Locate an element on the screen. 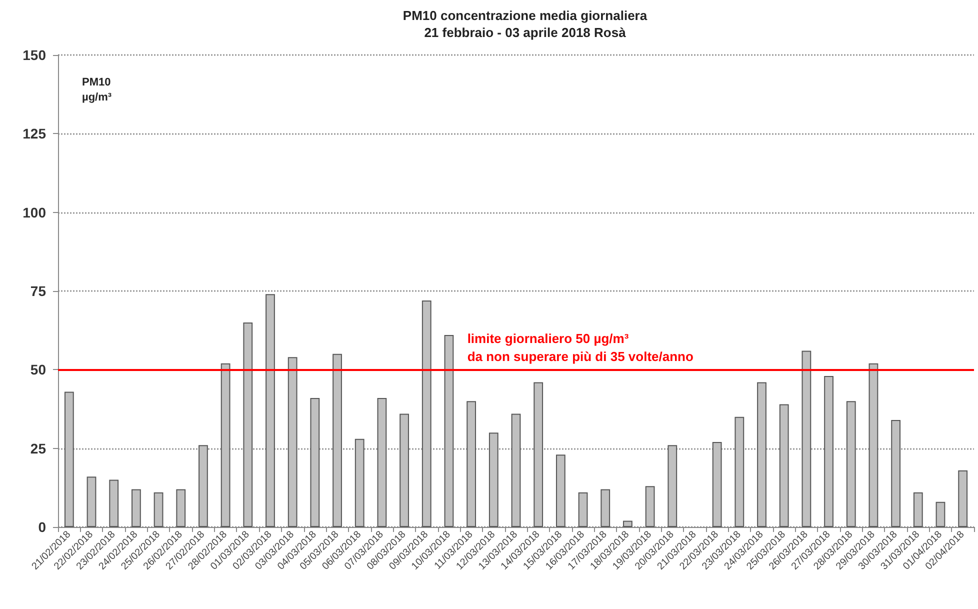 The width and height of the screenshot is (978, 609). y-tick-label: 125 is located at coordinates (34, 134).